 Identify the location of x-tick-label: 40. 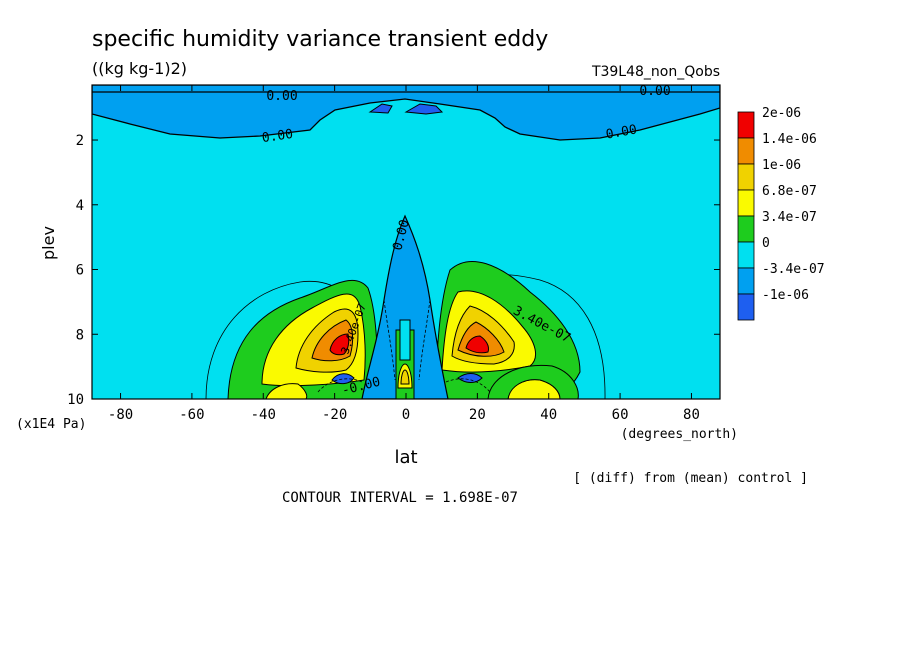
(548, 415).